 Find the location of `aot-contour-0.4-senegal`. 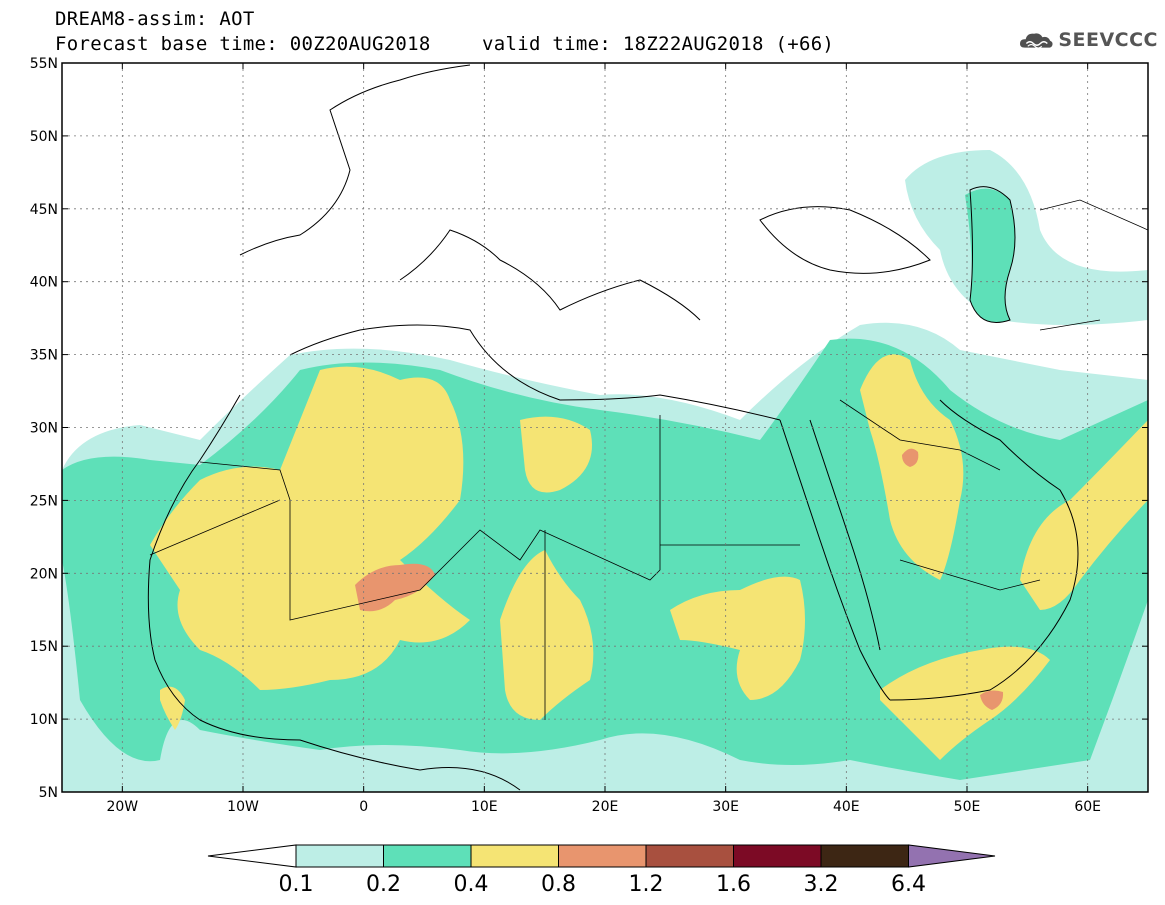

aot-contour-0.4-senegal is located at coordinates (172, 708).